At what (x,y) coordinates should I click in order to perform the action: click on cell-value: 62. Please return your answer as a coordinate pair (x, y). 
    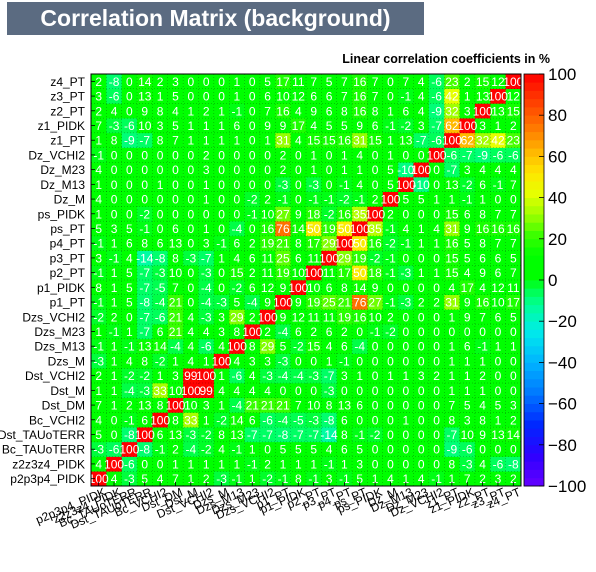
    Looking at the image, I should click on (468, 141).